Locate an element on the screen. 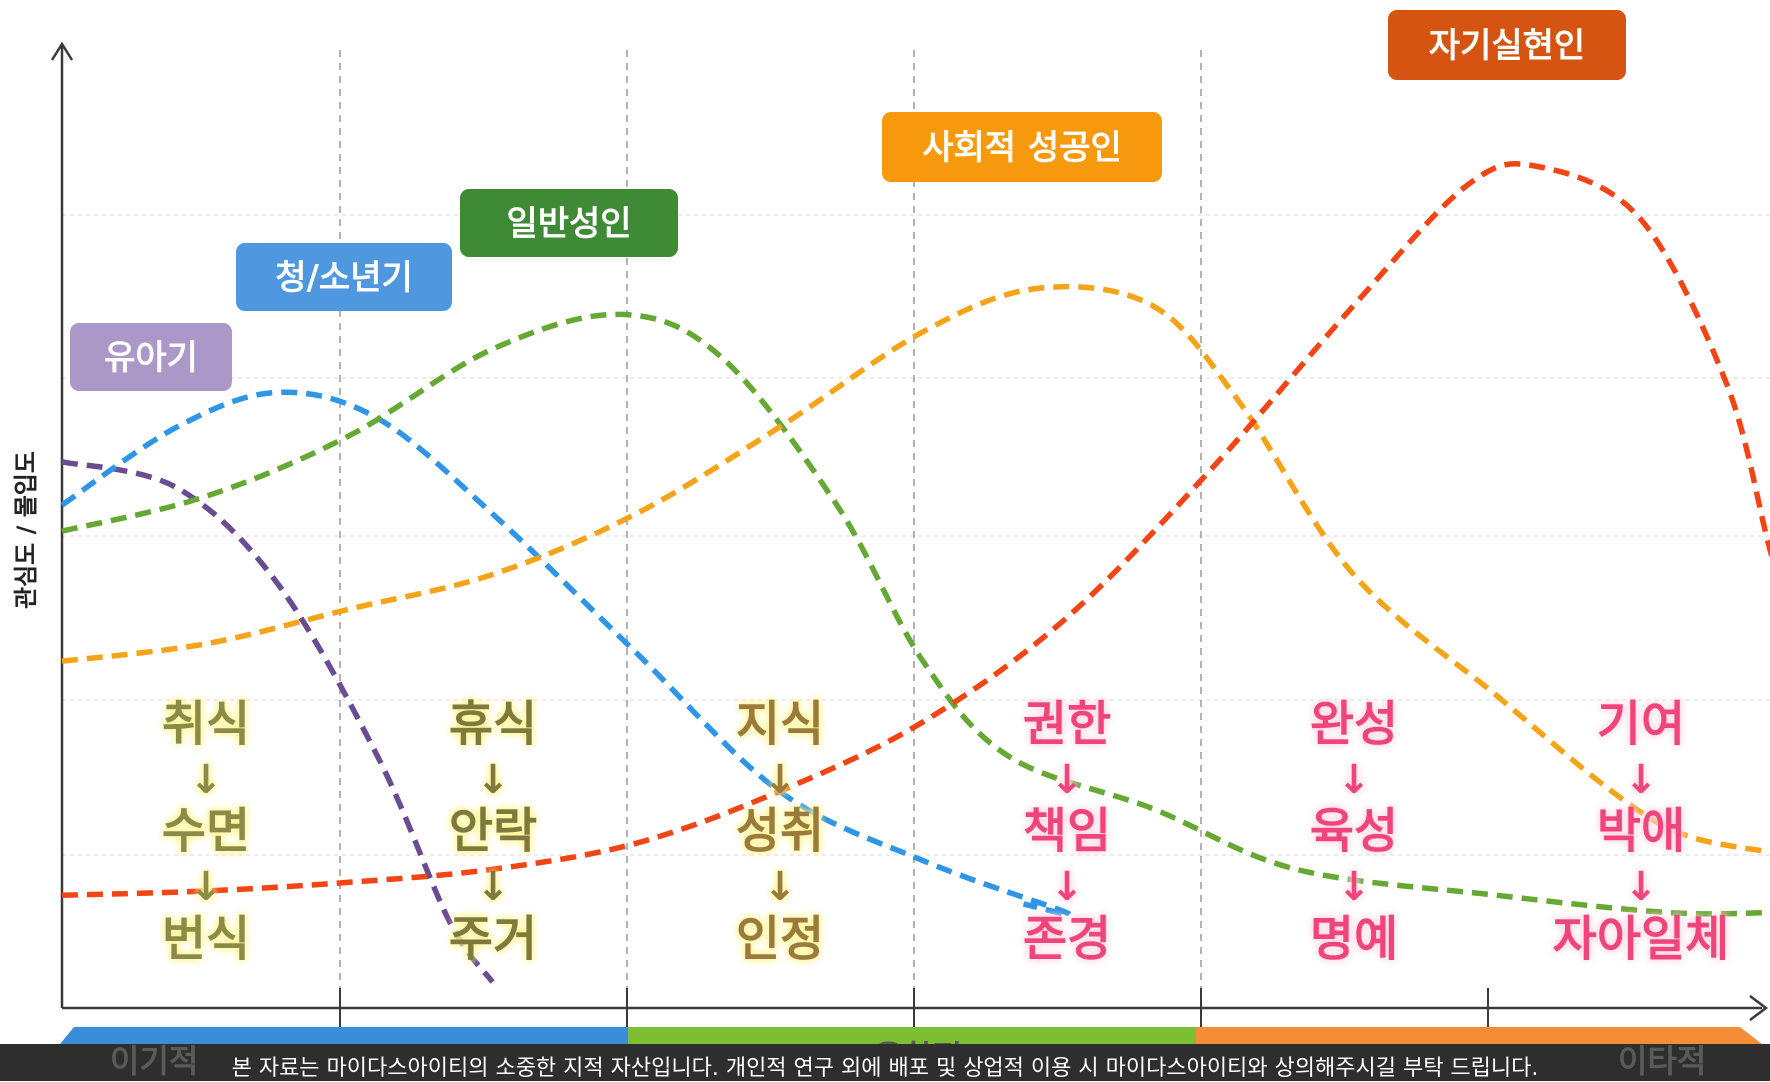  stage-label-3: 일반성인 is located at coordinates (569, 223).